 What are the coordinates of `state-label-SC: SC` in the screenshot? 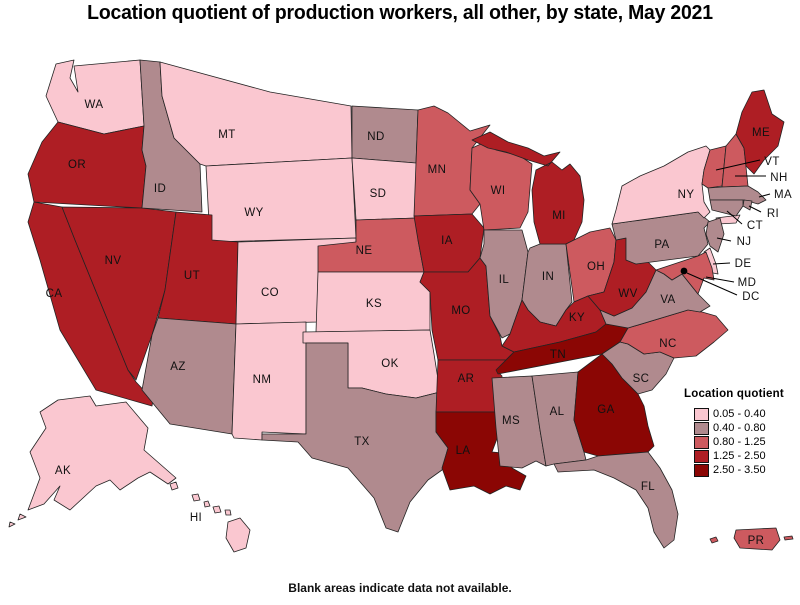 It's located at (641, 379).